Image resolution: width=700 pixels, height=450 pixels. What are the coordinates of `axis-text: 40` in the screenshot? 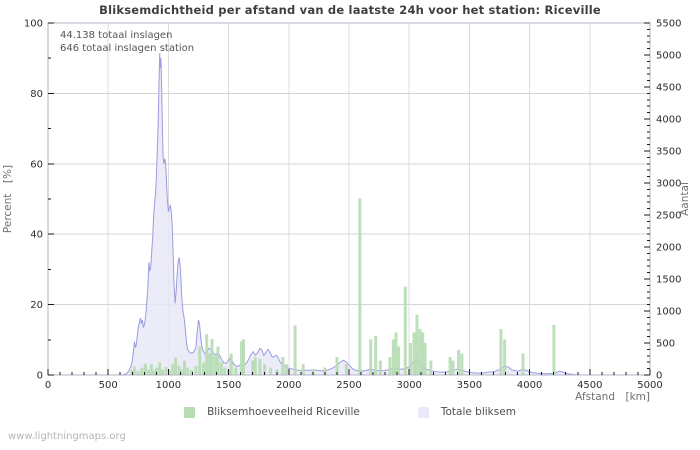 It's located at (36, 235).